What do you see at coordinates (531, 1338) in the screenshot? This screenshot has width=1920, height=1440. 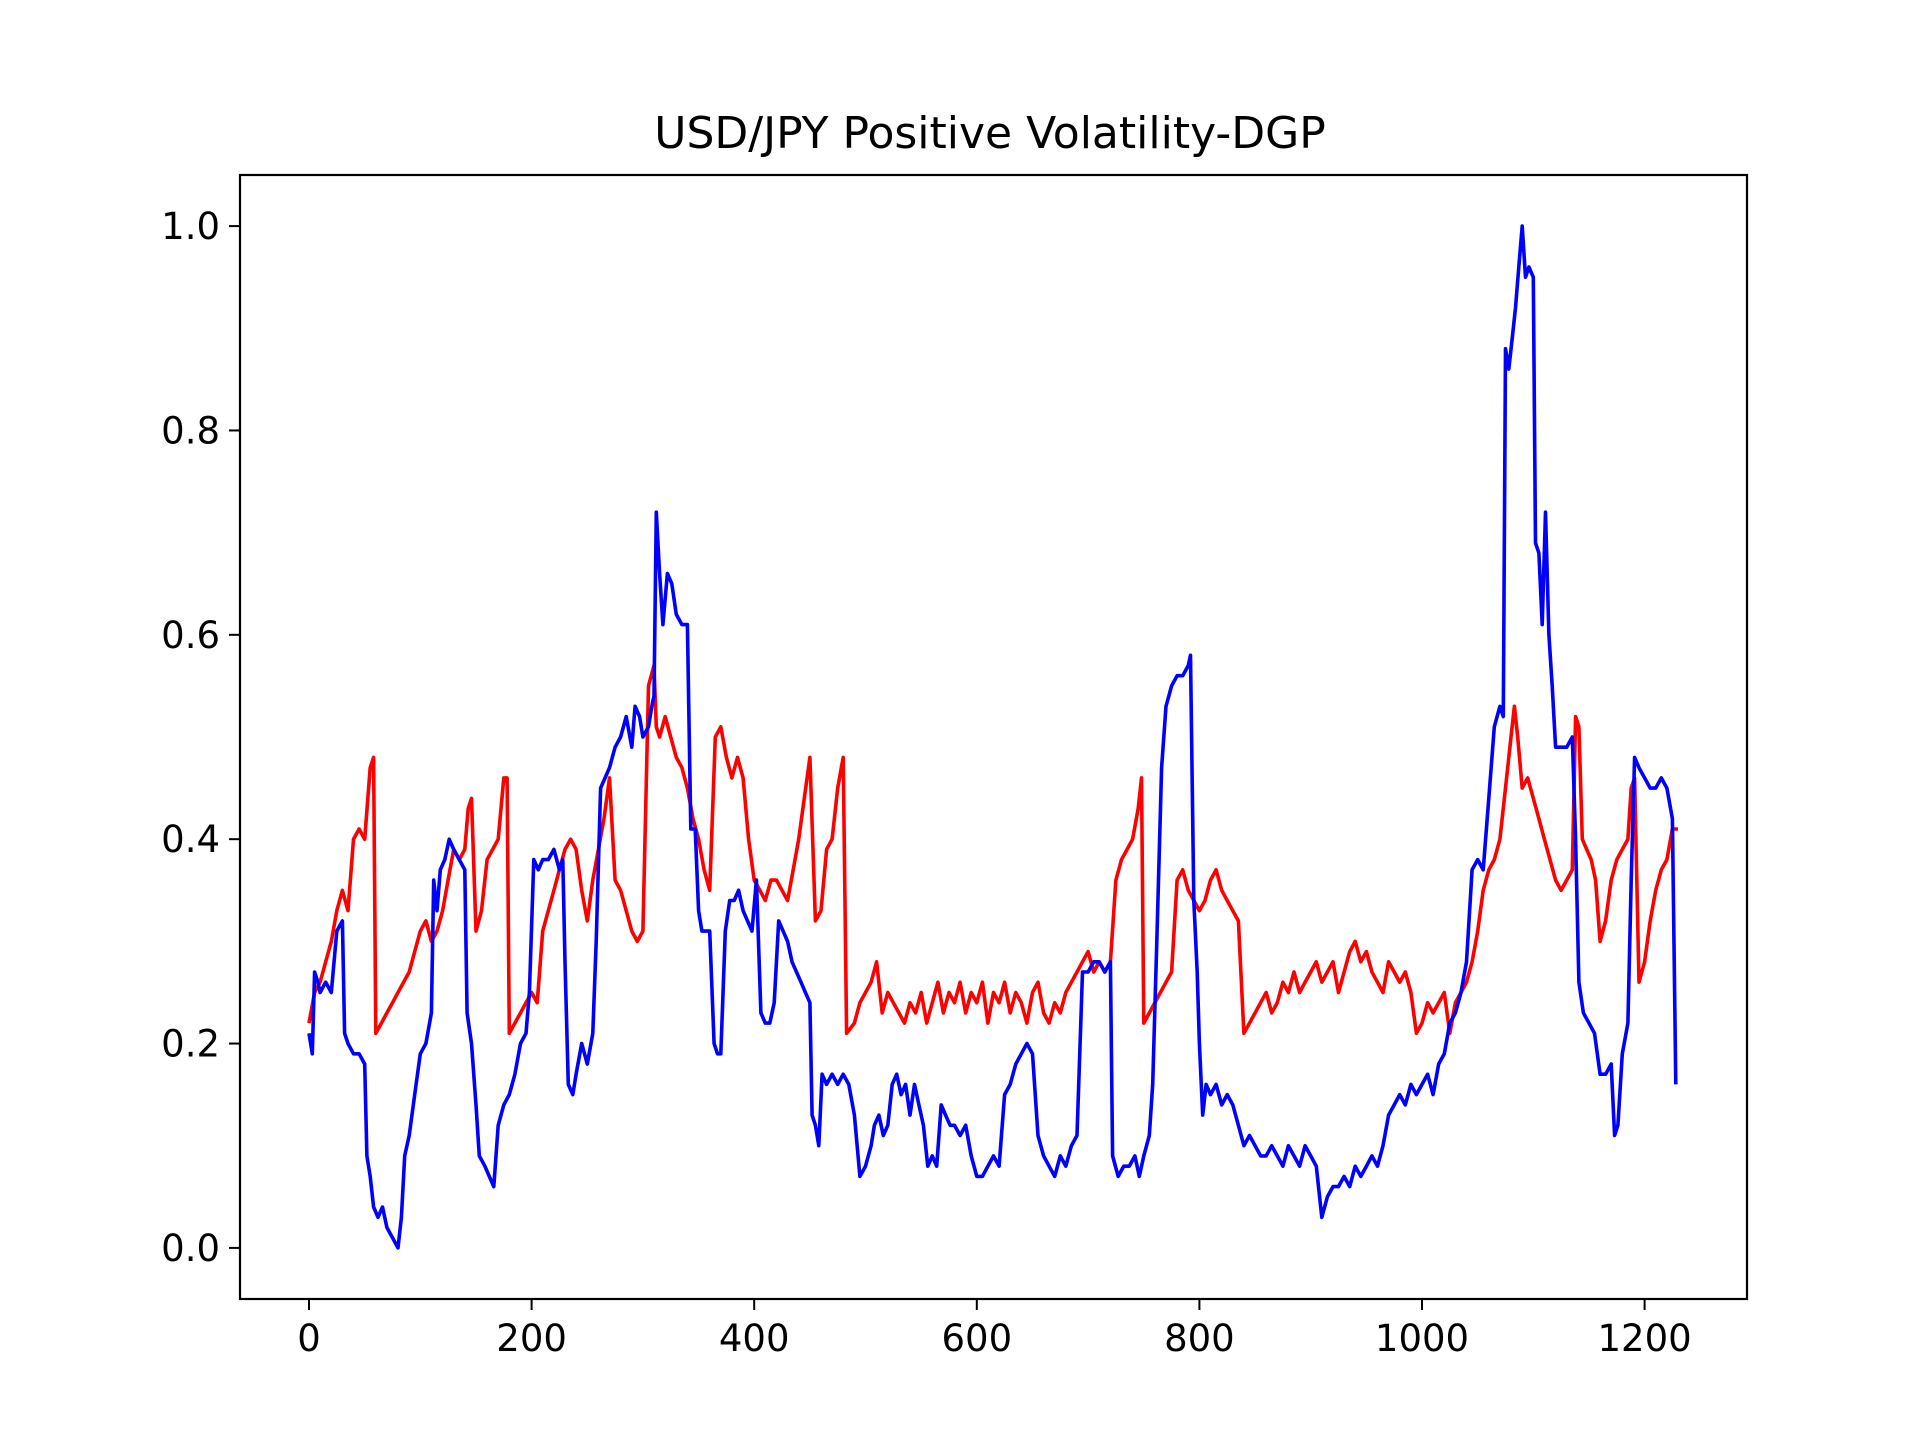 I see `x-tick-label: 200` at bounding box center [531, 1338].